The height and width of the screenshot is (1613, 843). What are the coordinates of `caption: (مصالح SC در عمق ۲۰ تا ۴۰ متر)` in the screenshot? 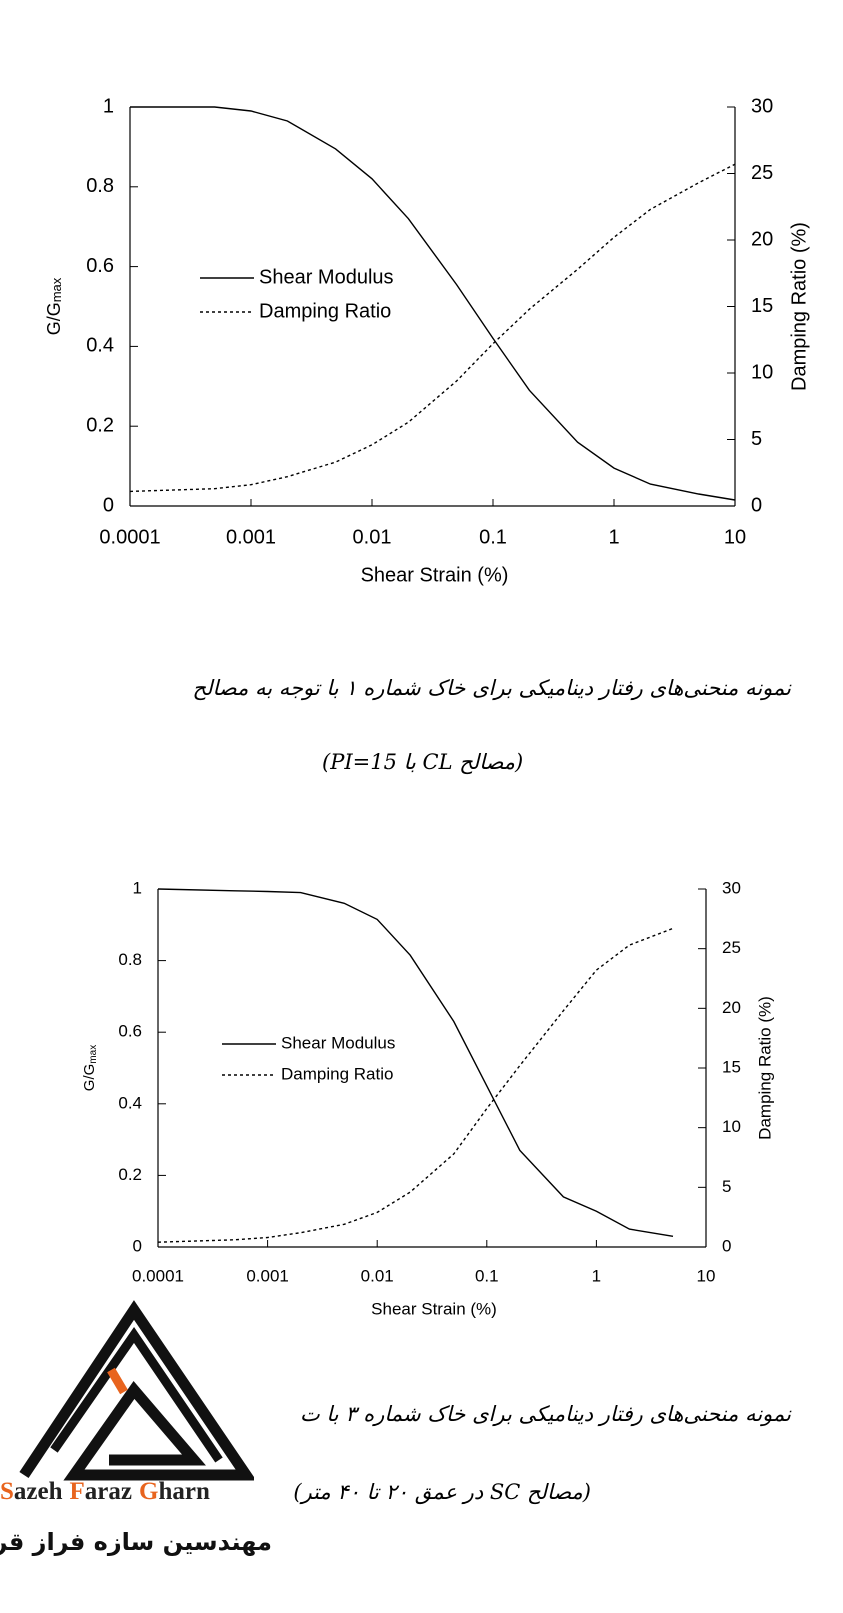 It's located at (442, 1492).